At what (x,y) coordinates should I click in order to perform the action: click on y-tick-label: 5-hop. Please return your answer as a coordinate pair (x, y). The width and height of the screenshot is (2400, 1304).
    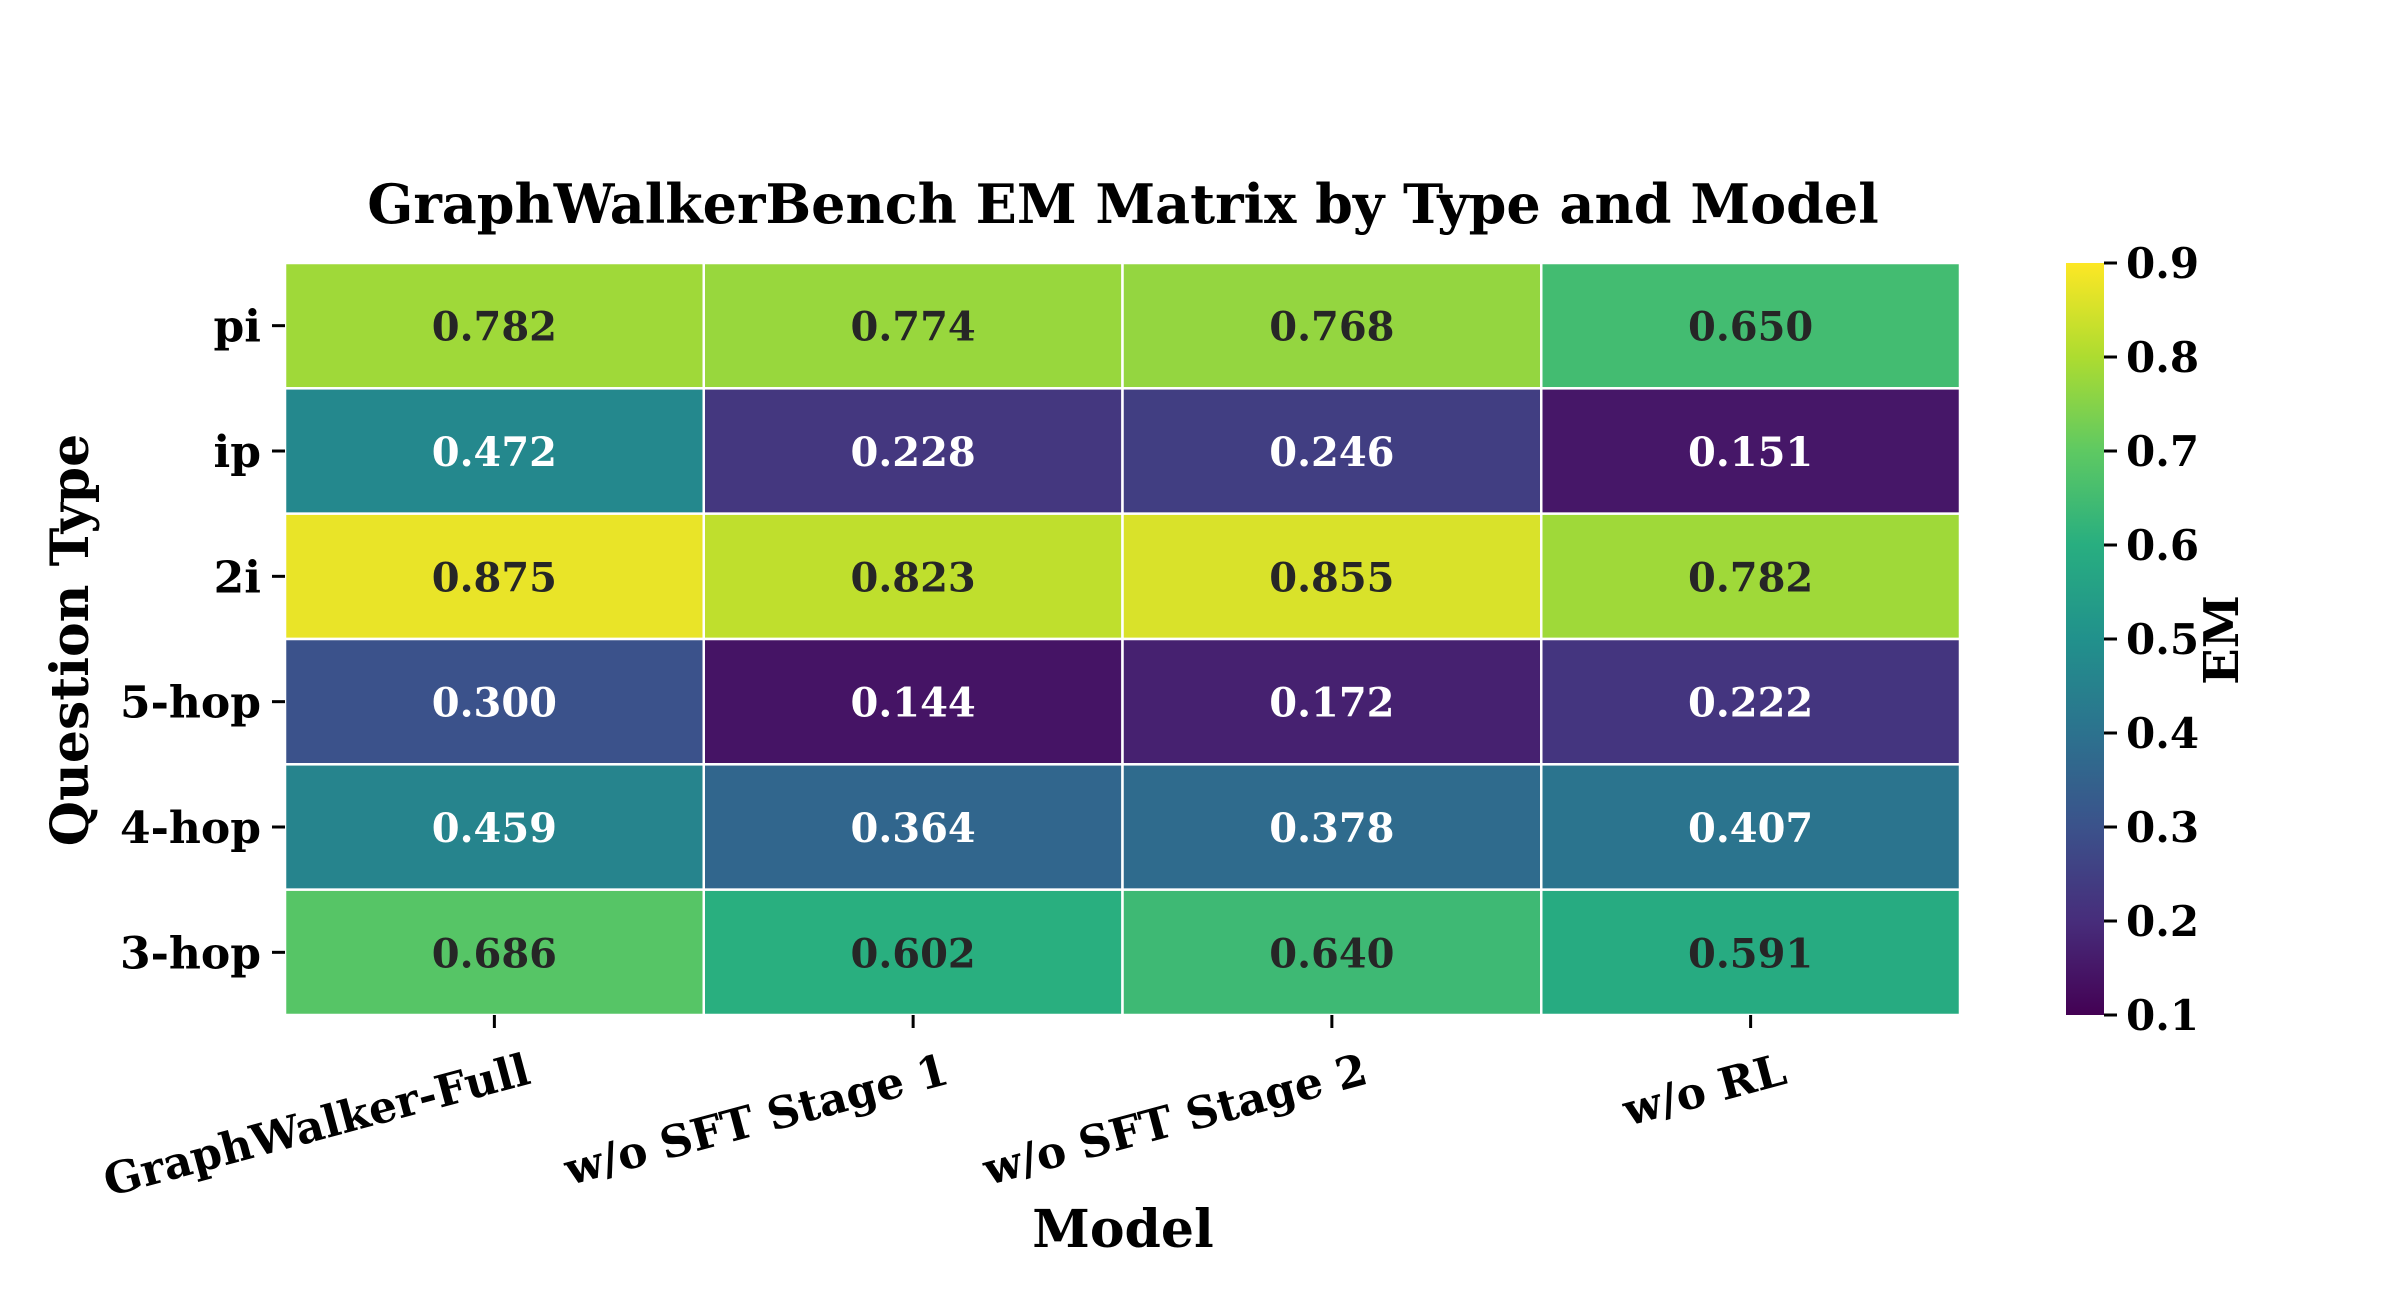
    Looking at the image, I should click on (190, 703).